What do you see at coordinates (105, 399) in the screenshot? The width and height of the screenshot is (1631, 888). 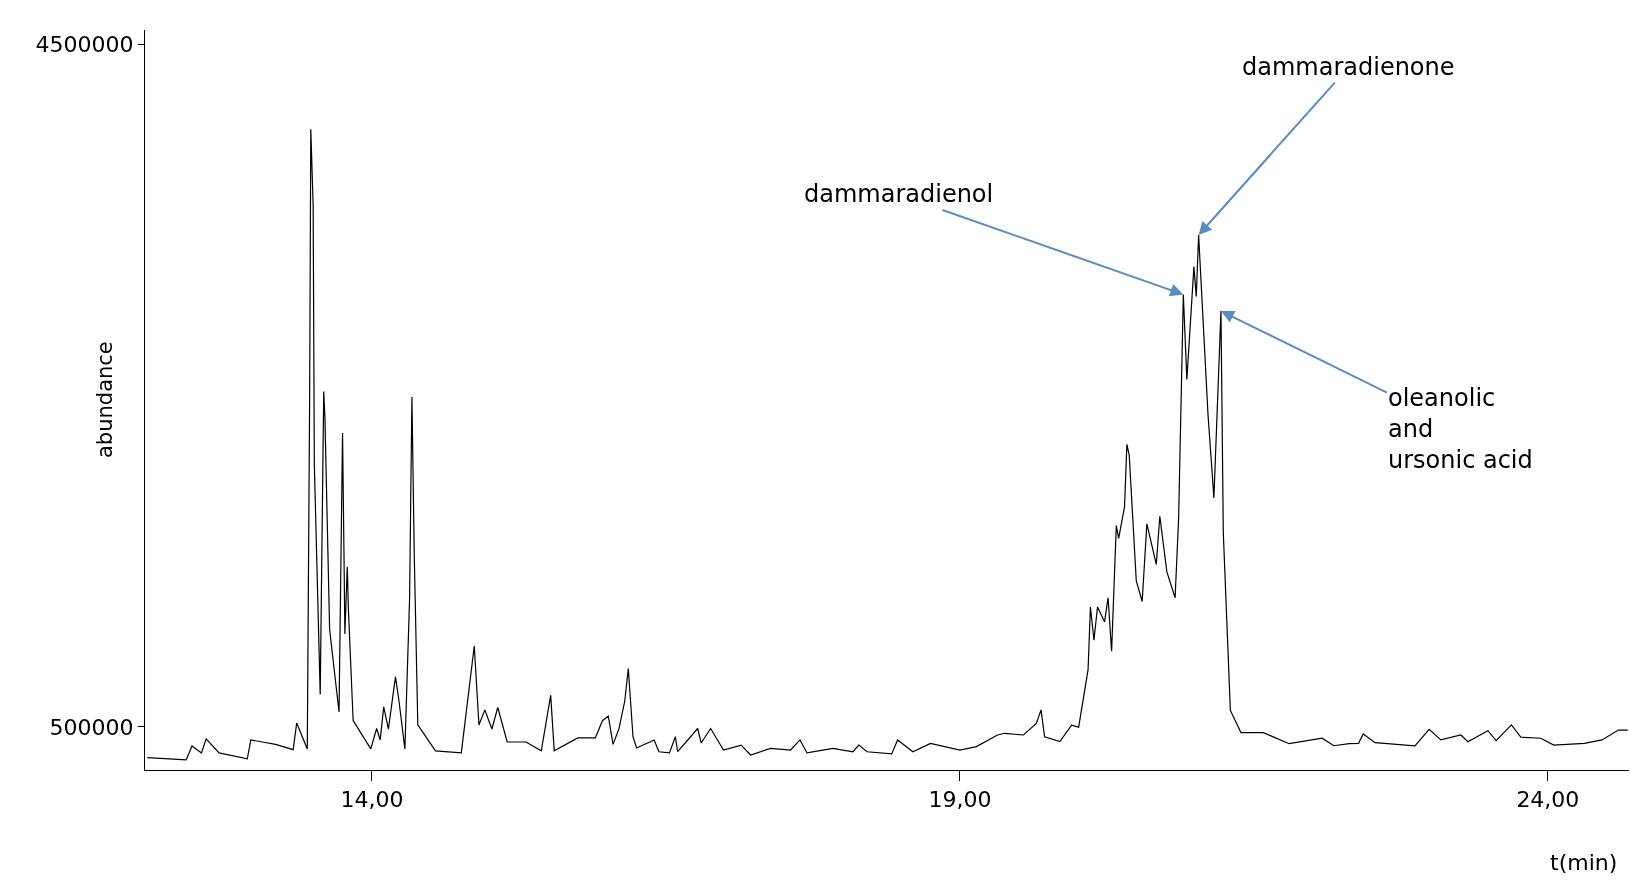 I see `y-axis-title: abundance` at bounding box center [105, 399].